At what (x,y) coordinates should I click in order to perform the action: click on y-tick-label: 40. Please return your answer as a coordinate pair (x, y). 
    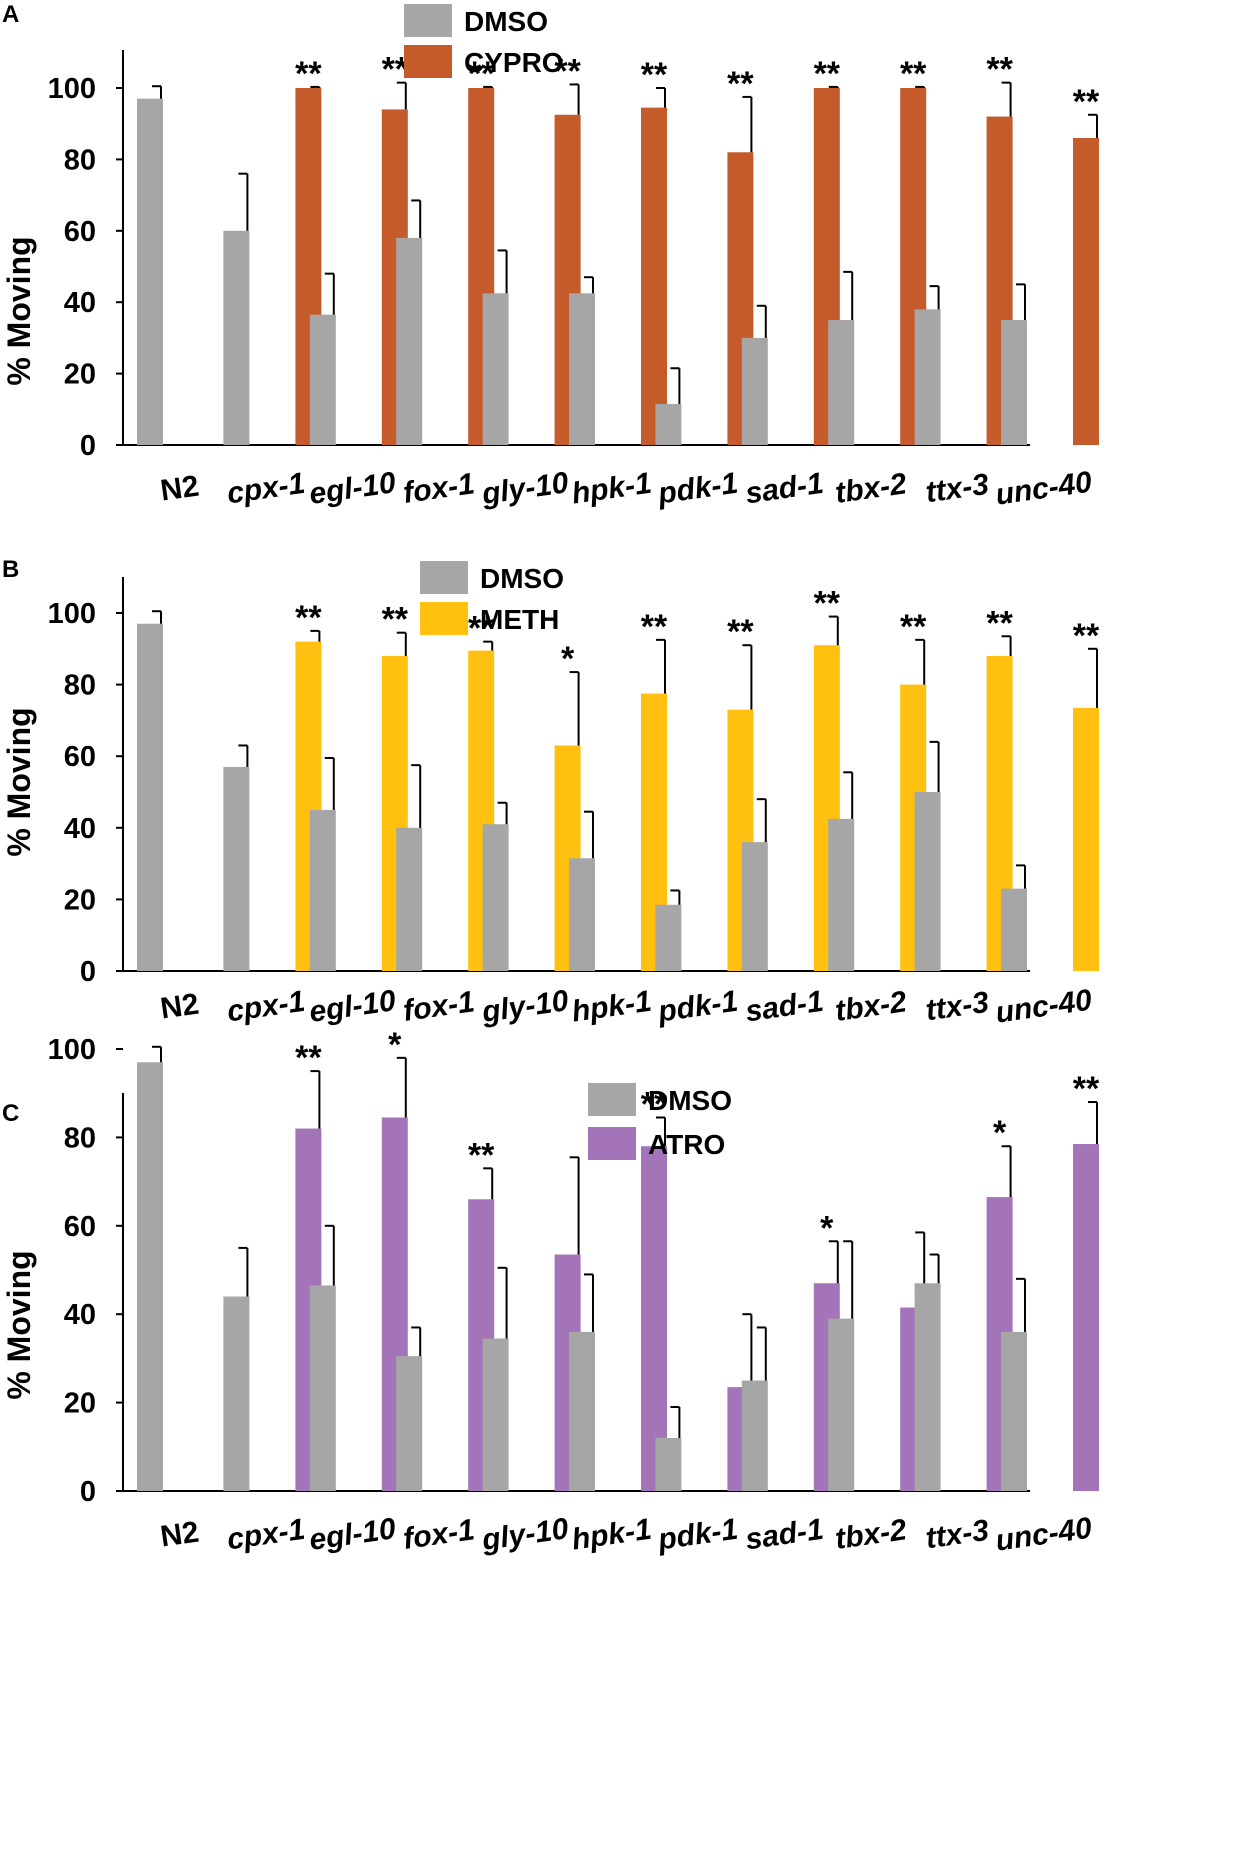
    Looking at the image, I should click on (80, 1315).